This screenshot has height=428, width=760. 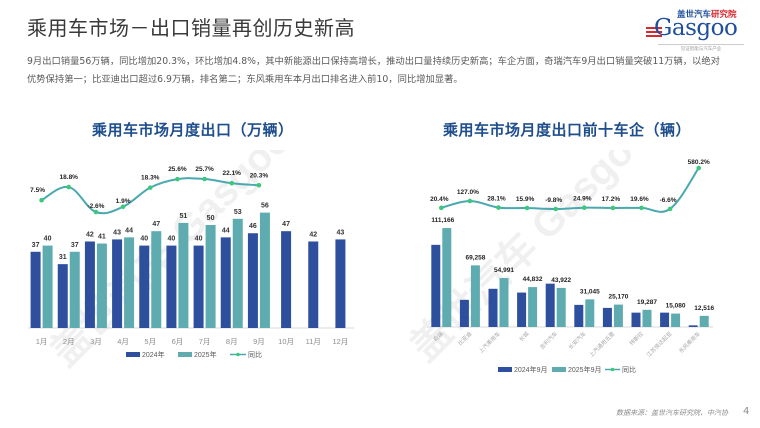 I want to click on bar-2025-label: 111,166, so click(x=442, y=220).